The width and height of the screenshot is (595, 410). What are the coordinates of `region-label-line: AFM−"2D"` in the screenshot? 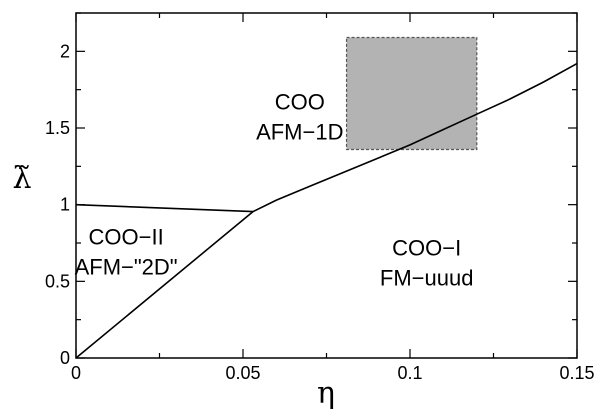 It's located at (126, 267).